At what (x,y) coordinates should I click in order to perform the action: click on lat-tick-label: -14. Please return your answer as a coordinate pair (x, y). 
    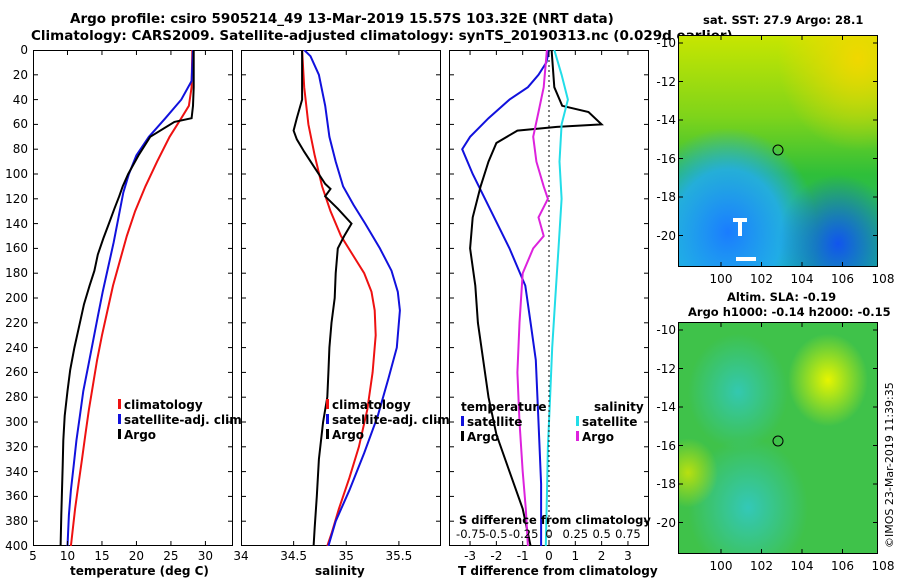
    Looking at the image, I should click on (666, 407).